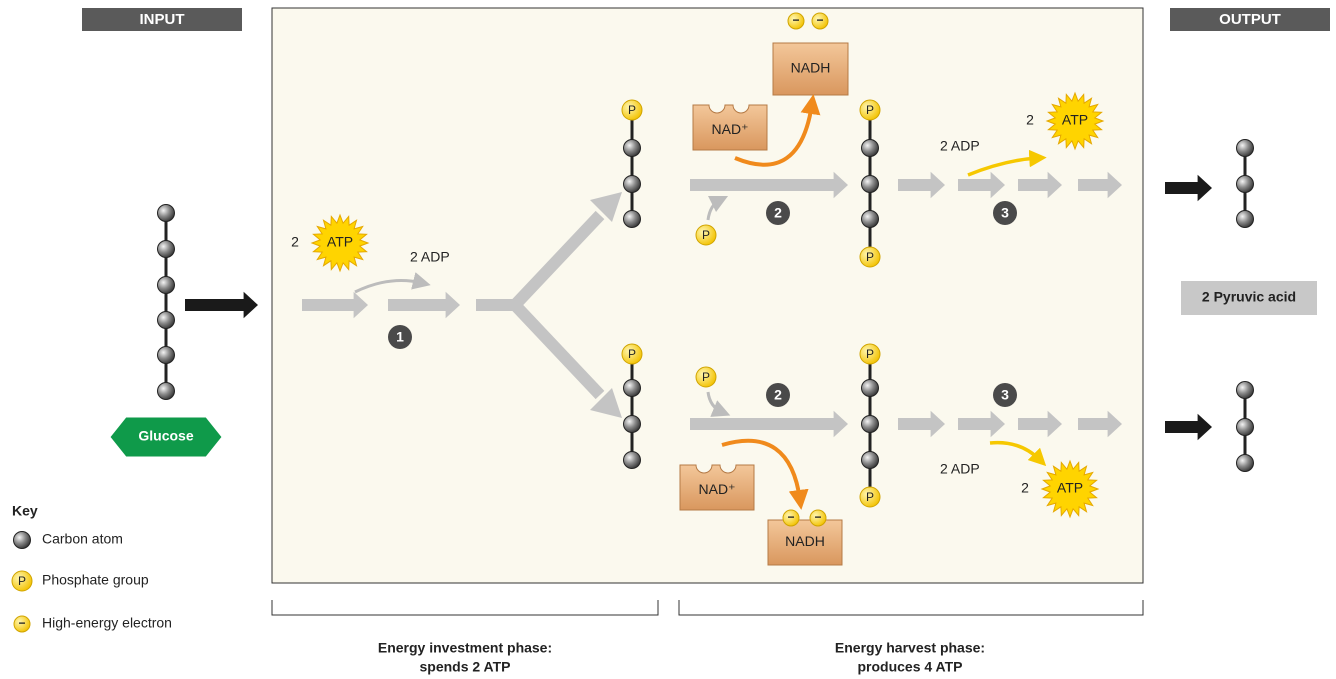  I want to click on phase-subtitle: produces 4 ATP, so click(909, 667).